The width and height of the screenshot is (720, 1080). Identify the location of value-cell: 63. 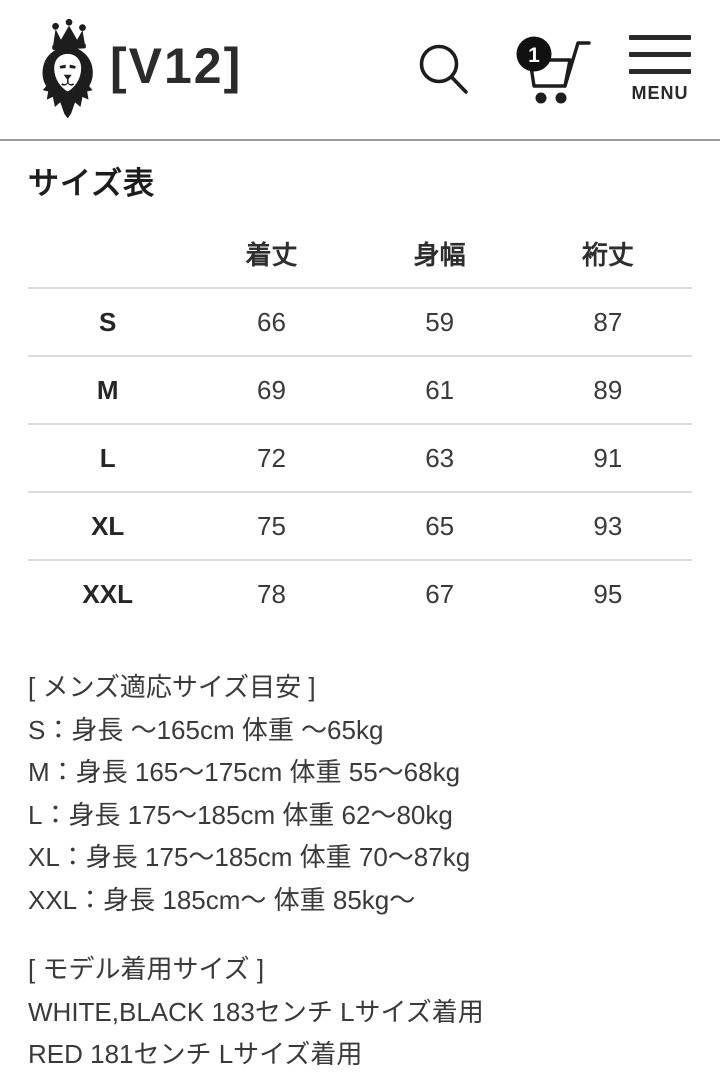
(440, 457).